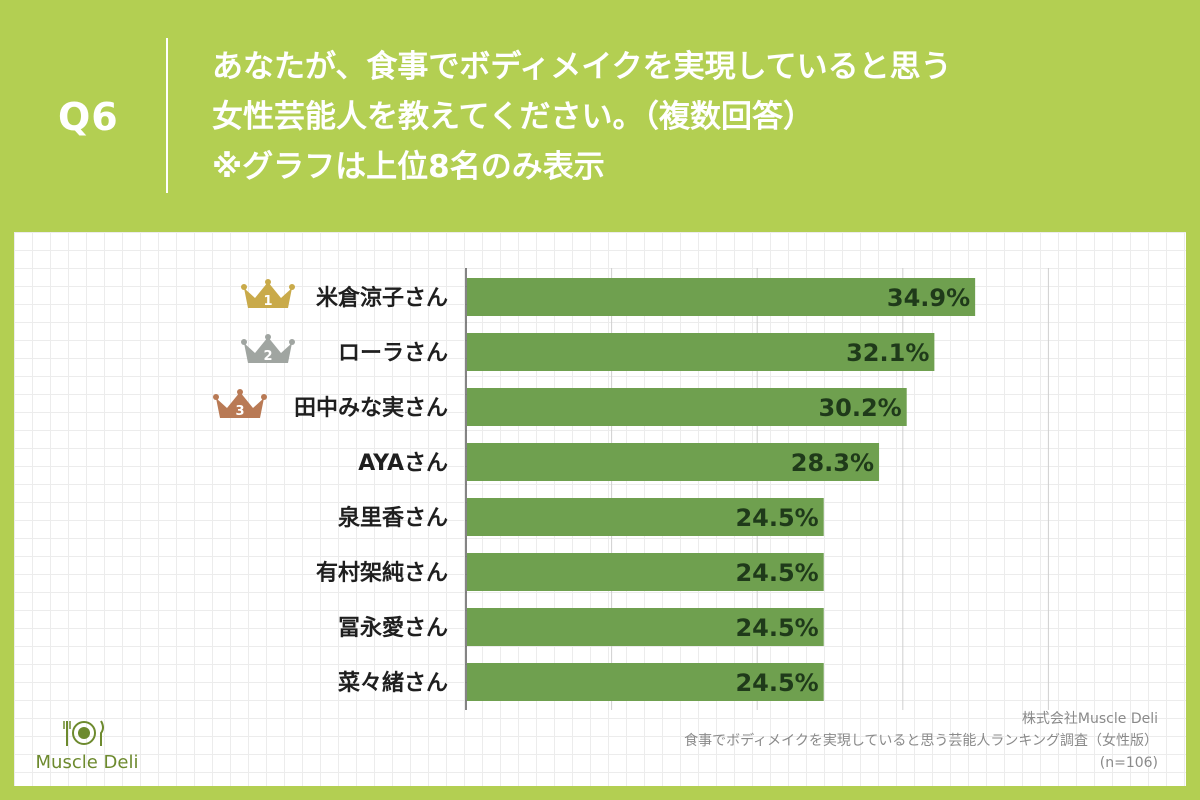 Image resolution: width=1200 pixels, height=800 pixels. What do you see at coordinates (371, 408) in the screenshot?
I see `category-label: 田中みな実さん` at bounding box center [371, 408].